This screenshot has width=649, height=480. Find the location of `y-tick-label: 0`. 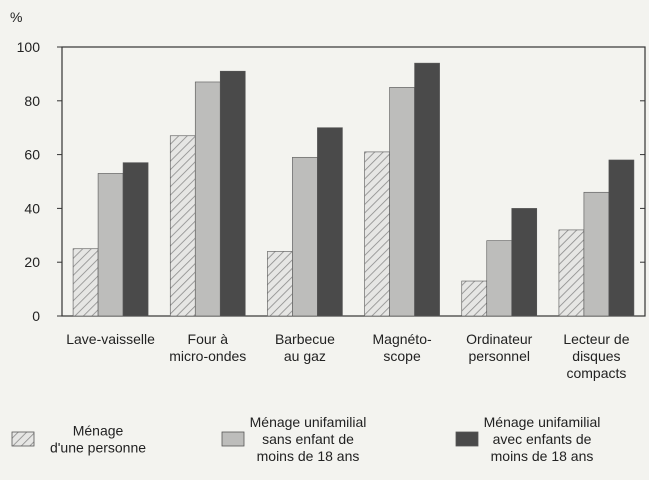

y-tick-label: 0 is located at coordinates (36, 316).